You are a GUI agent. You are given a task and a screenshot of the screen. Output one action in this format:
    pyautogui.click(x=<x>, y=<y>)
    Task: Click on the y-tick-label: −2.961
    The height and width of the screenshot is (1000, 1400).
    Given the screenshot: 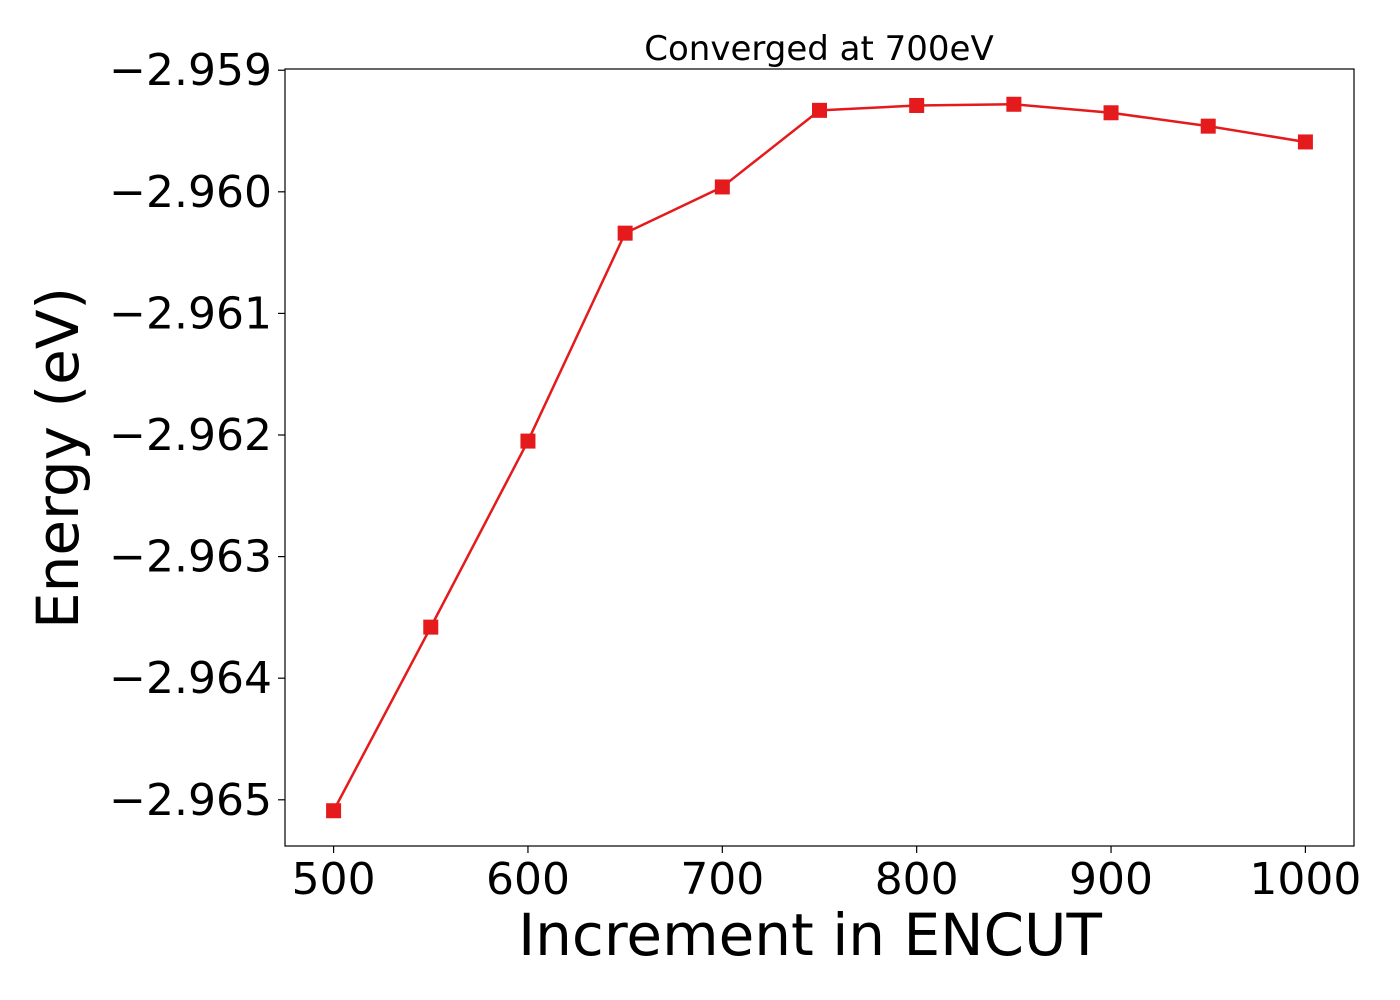 What is the action you would take?
    pyautogui.click(x=190, y=313)
    